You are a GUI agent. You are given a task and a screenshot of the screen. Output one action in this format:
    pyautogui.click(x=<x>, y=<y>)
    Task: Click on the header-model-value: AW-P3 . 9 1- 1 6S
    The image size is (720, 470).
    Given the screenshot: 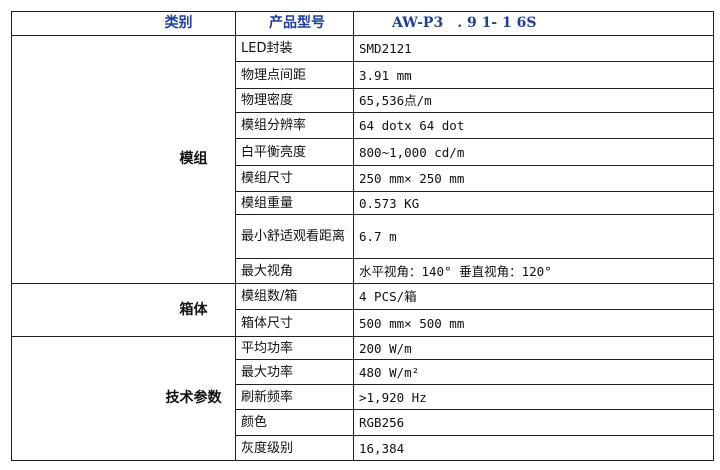 What is the action you would take?
    pyautogui.click(x=533, y=23)
    